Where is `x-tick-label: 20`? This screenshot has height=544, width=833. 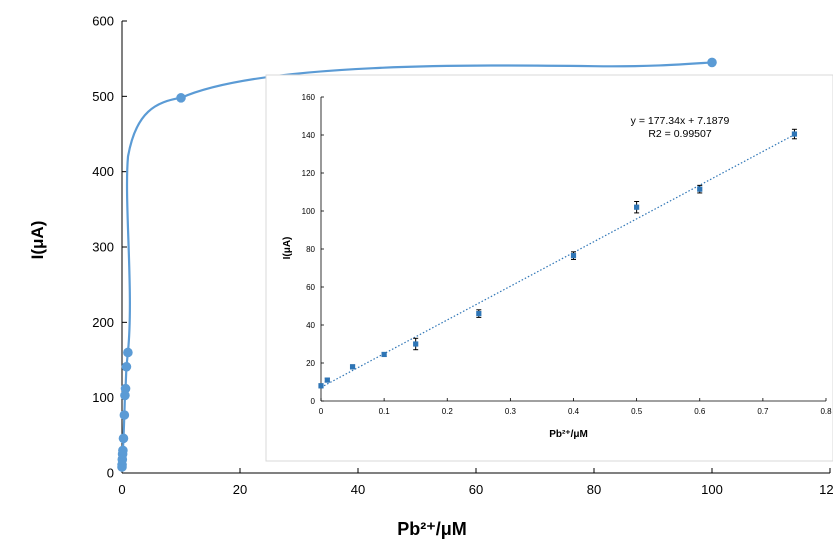
x-tick-label: 20 is located at coordinates (240, 489).